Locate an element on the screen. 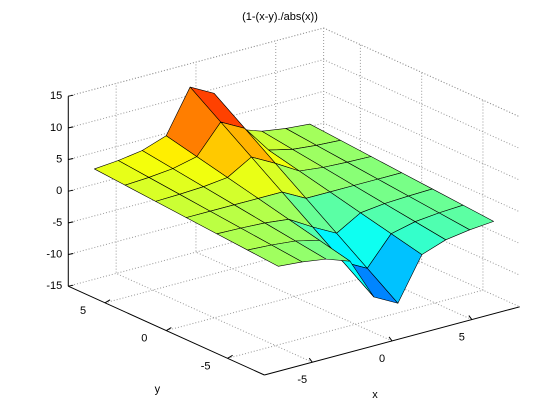 The height and width of the screenshot is (420, 560). z-tick-label: -5 is located at coordinates (57, 223).